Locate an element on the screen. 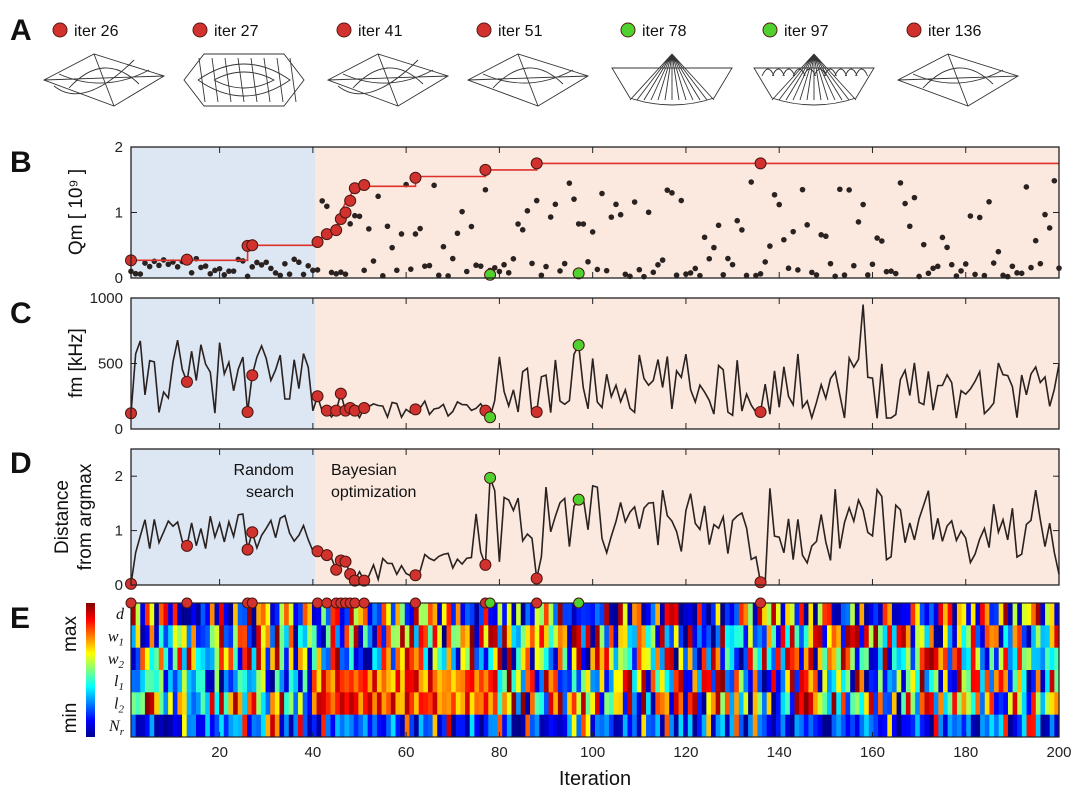 This screenshot has width=1080, height=796. annotation-search: search is located at coordinates (270, 492).